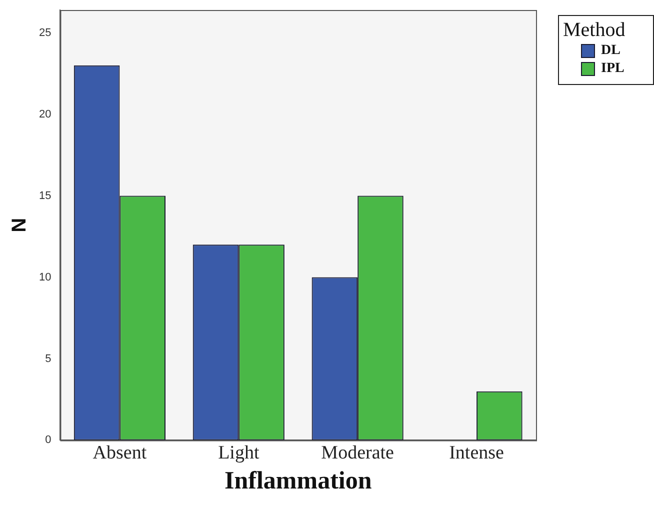  What do you see at coordinates (45, 277) in the screenshot?
I see `y-tick-label: 10` at bounding box center [45, 277].